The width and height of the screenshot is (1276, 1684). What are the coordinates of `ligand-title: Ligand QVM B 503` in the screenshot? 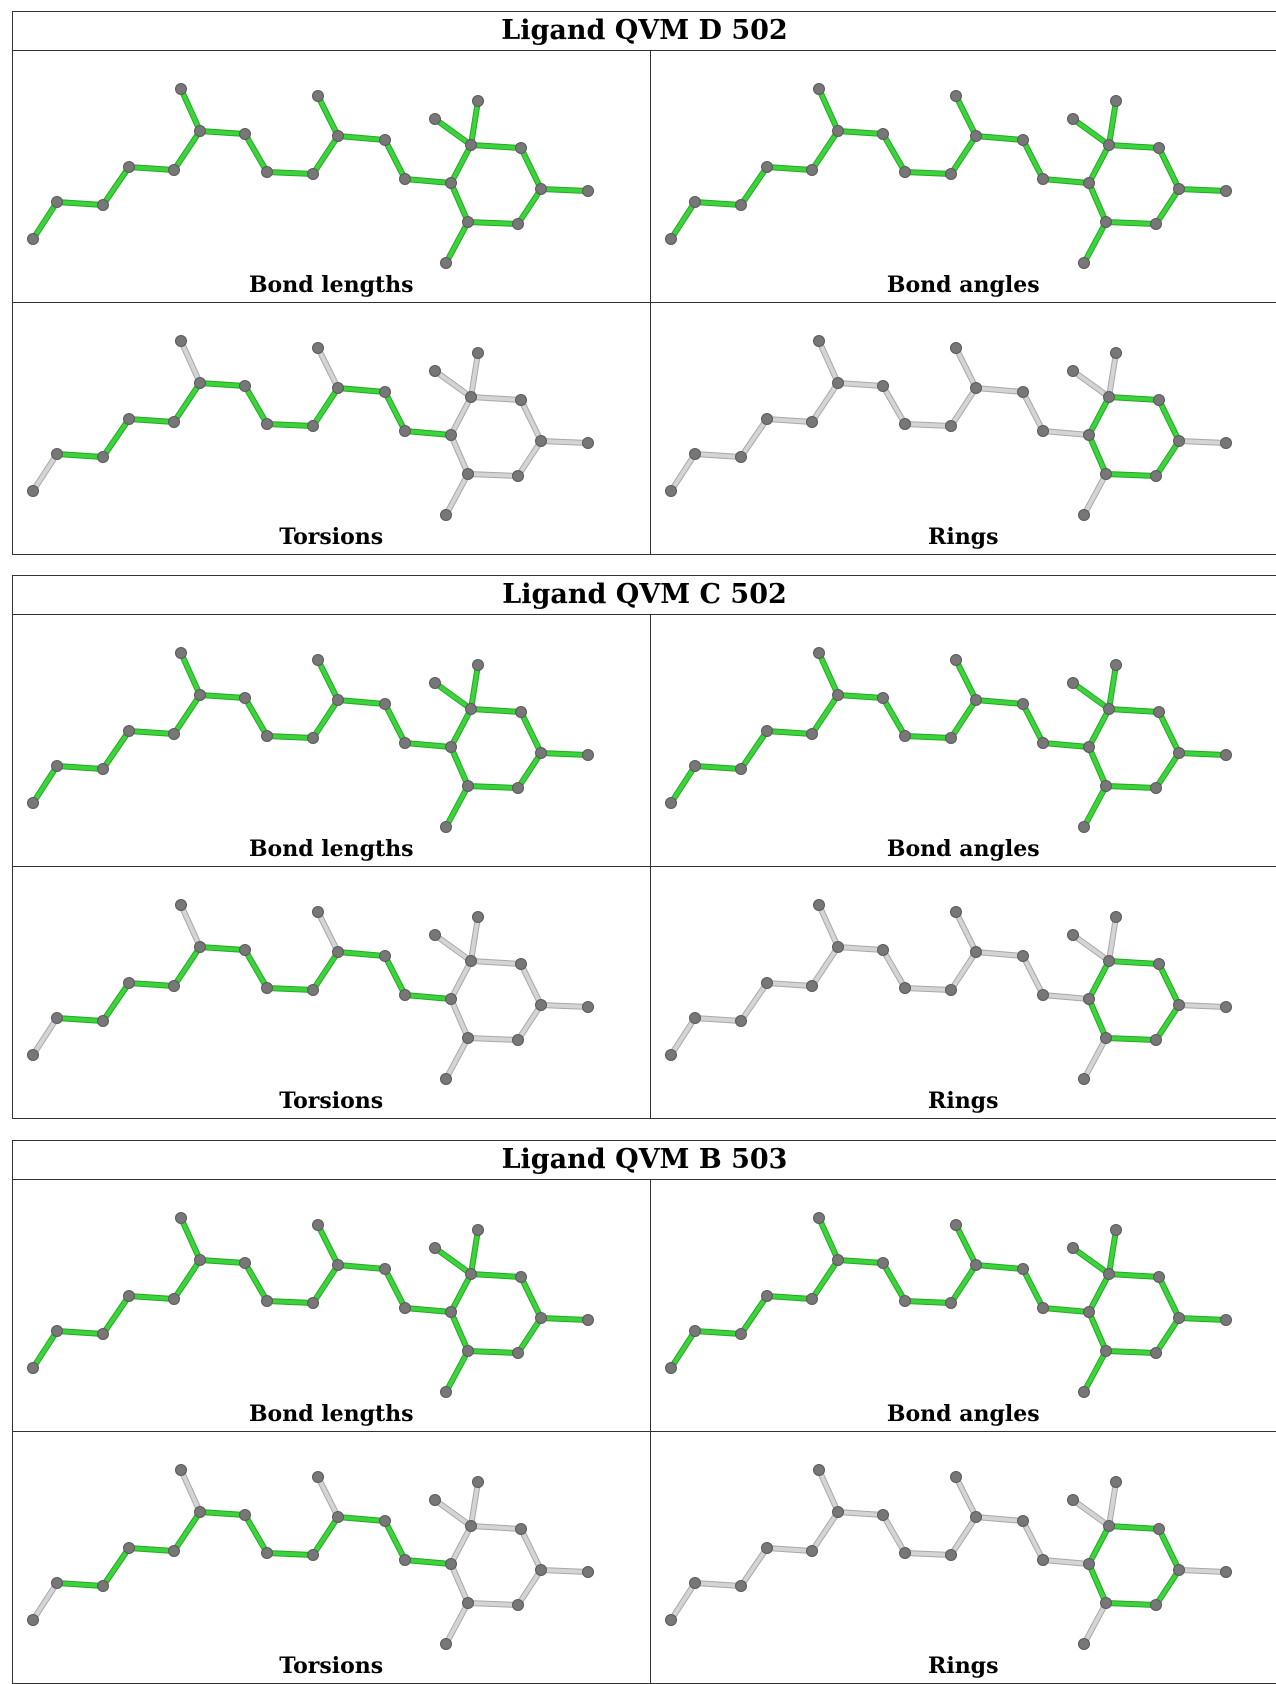 It's located at (644, 1160).